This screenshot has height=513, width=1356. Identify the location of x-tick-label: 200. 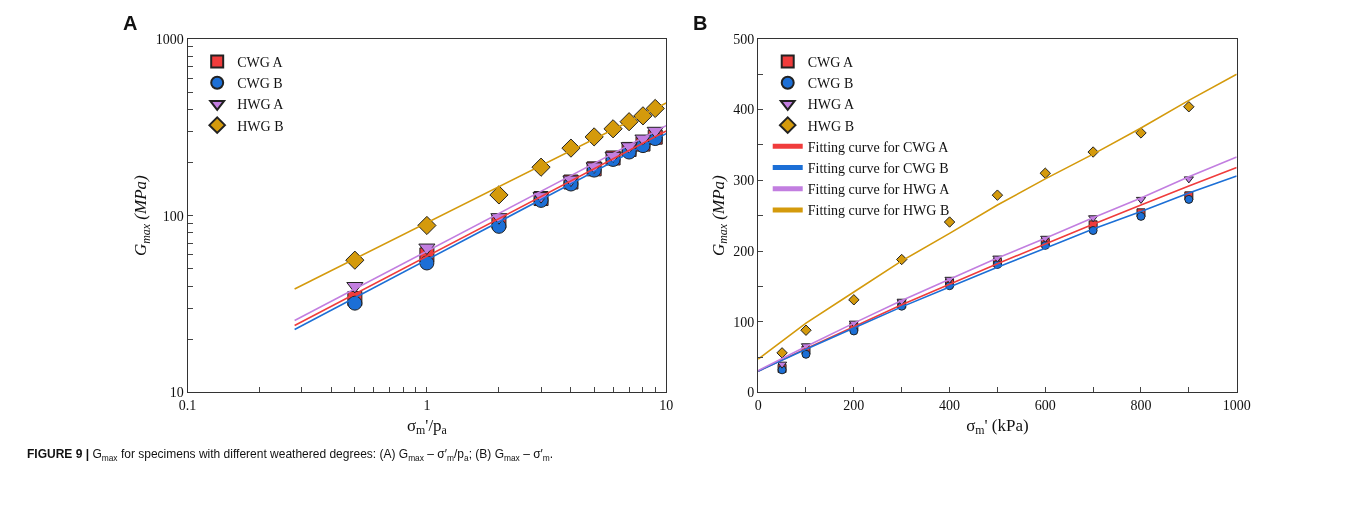
(854, 406).